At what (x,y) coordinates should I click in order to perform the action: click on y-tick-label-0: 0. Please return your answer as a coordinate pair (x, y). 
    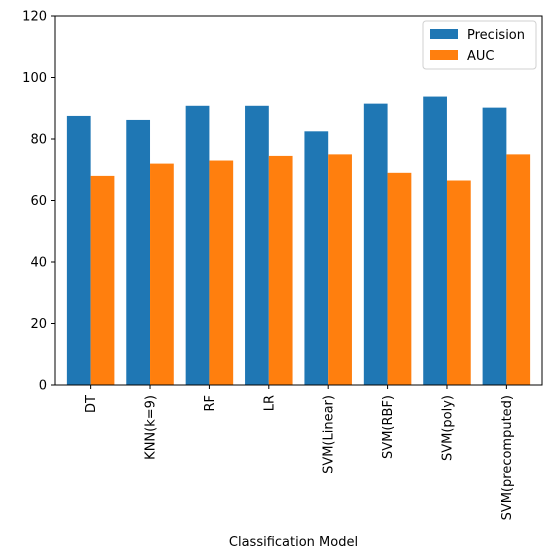
    Looking at the image, I should click on (43, 386).